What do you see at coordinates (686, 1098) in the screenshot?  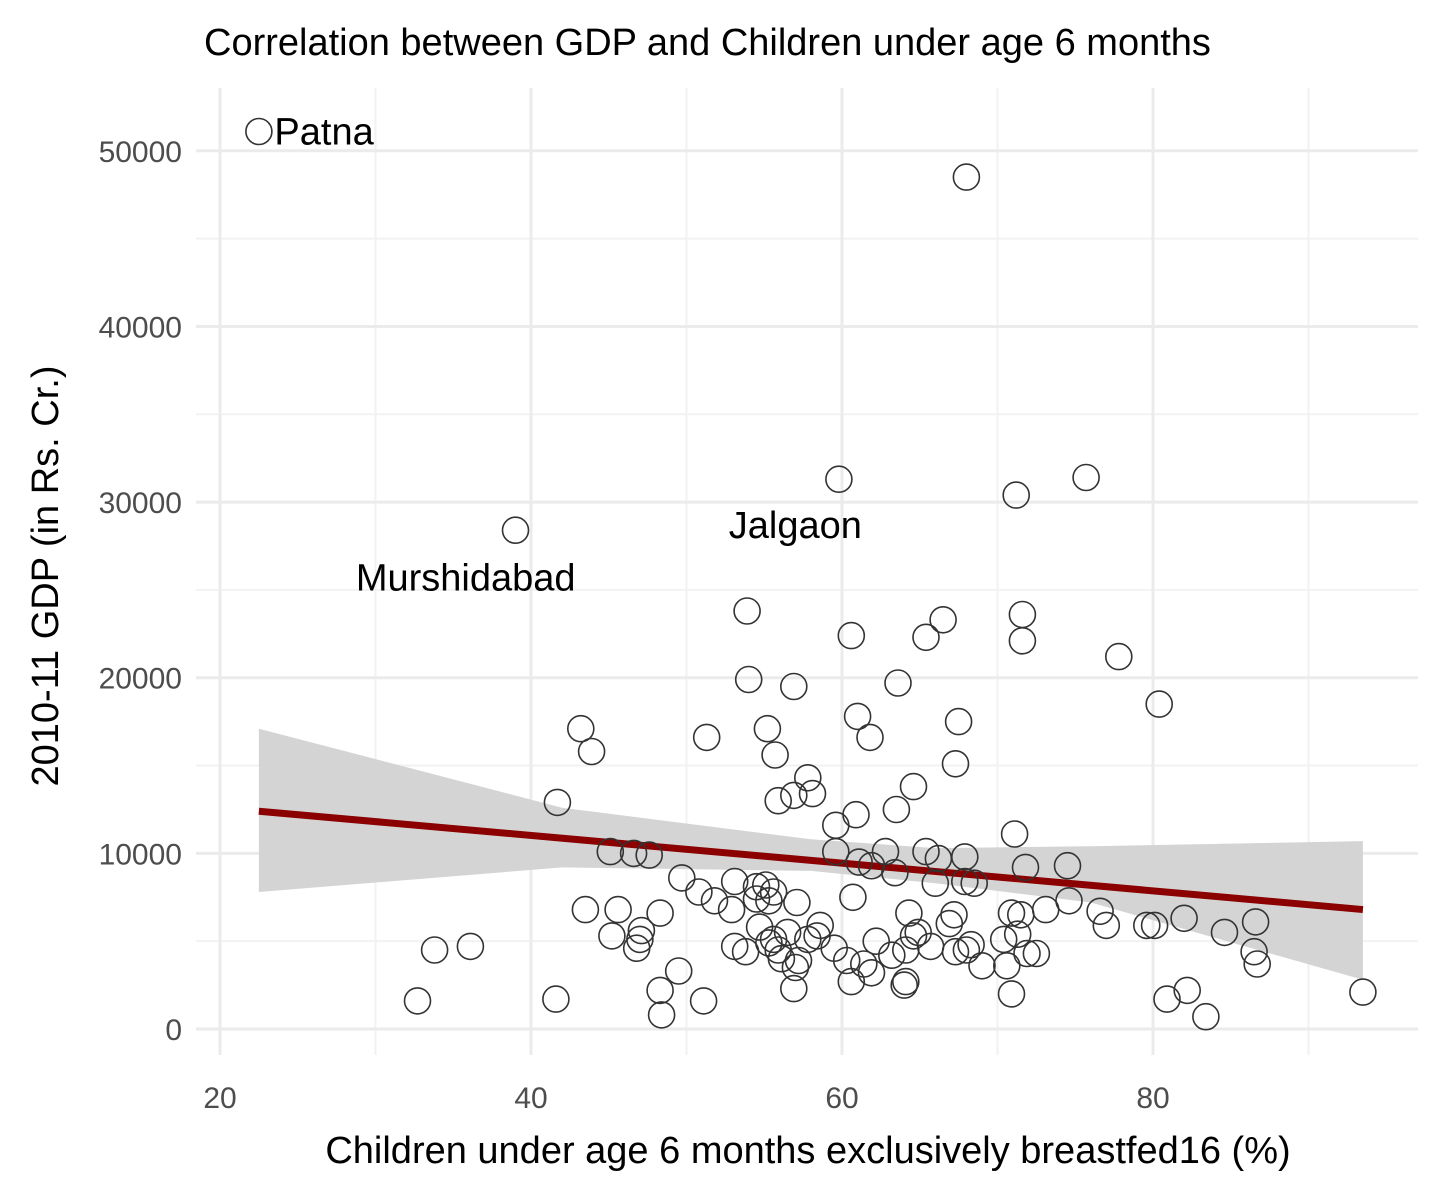 I see `x-axis-ticks: 20 40 60 80` at bounding box center [686, 1098].